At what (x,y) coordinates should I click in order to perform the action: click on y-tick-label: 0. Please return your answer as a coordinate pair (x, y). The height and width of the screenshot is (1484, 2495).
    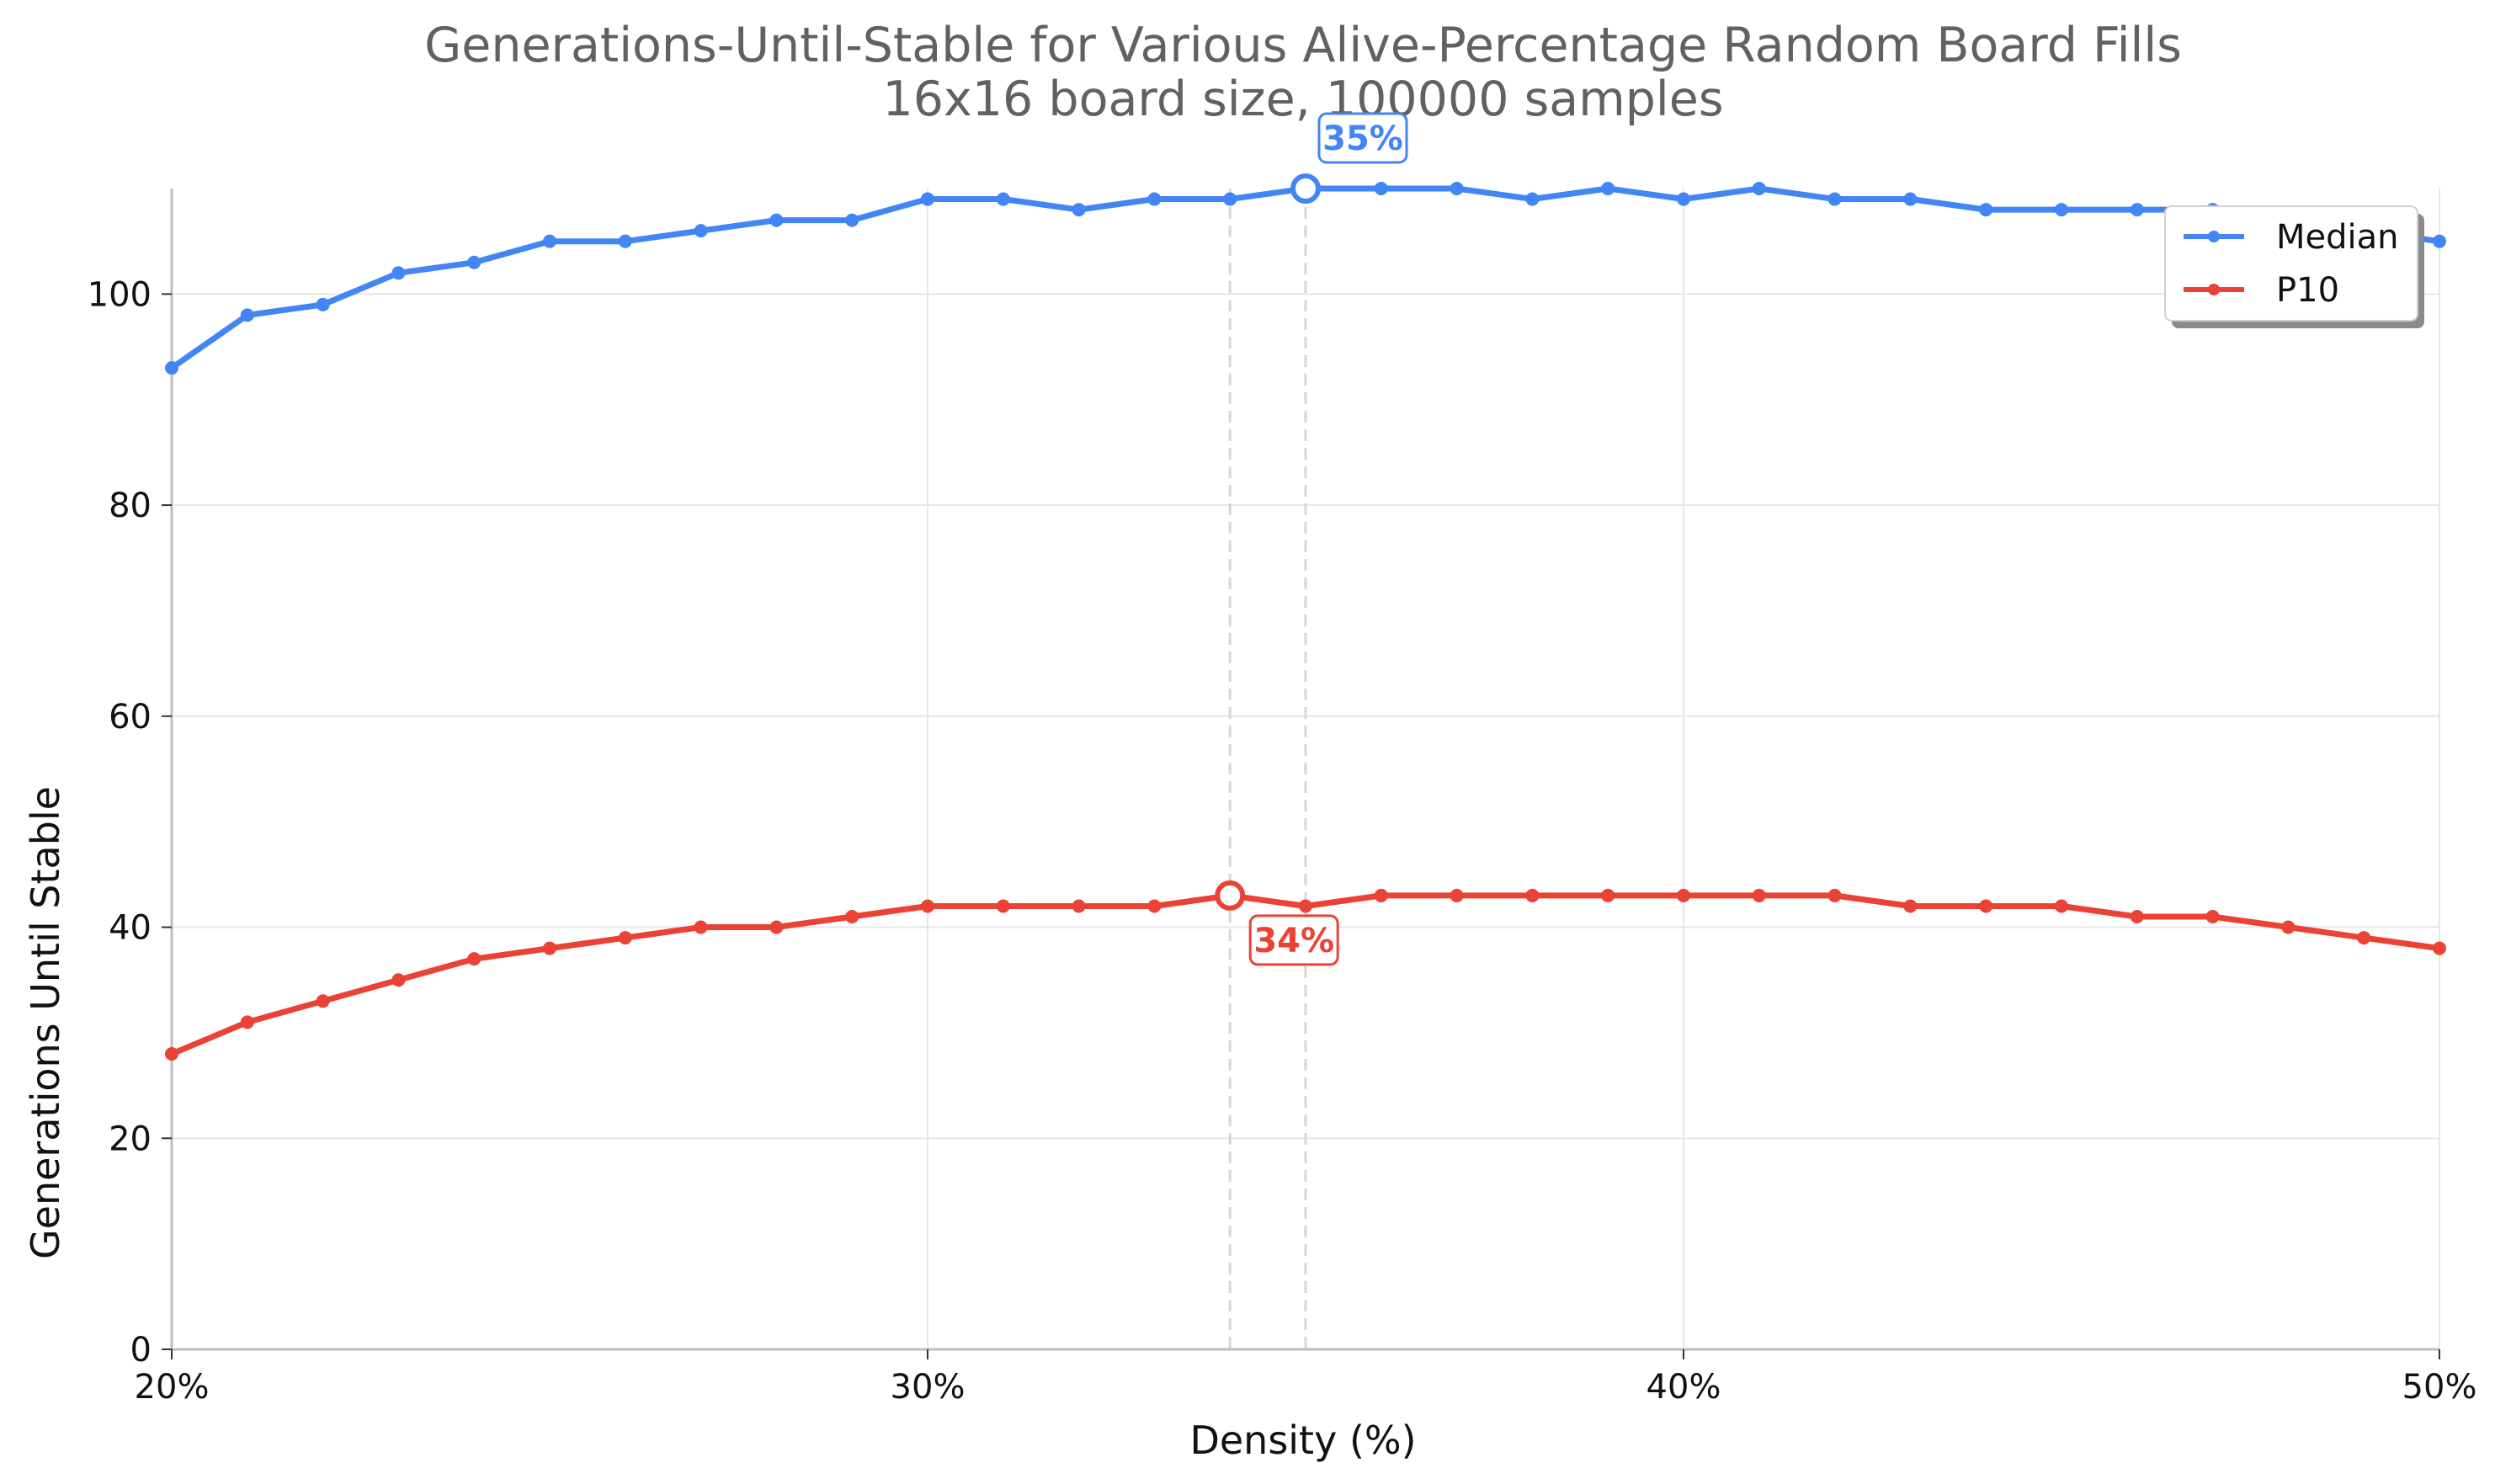
    Looking at the image, I should click on (141, 1350).